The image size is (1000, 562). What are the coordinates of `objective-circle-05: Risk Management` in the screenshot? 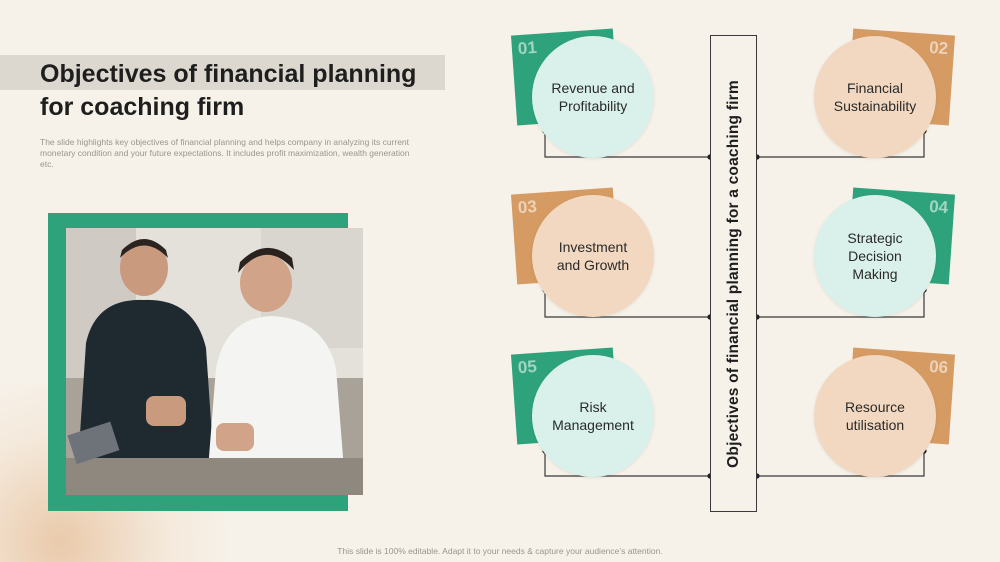 It's located at (593, 416).